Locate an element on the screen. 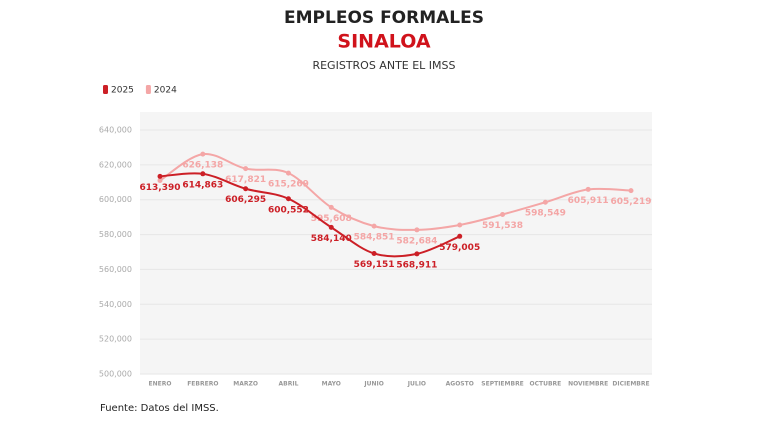 Image resolution: width=768 pixels, height=432 pixels. y-tick-label: 620,000 is located at coordinates (115, 164).